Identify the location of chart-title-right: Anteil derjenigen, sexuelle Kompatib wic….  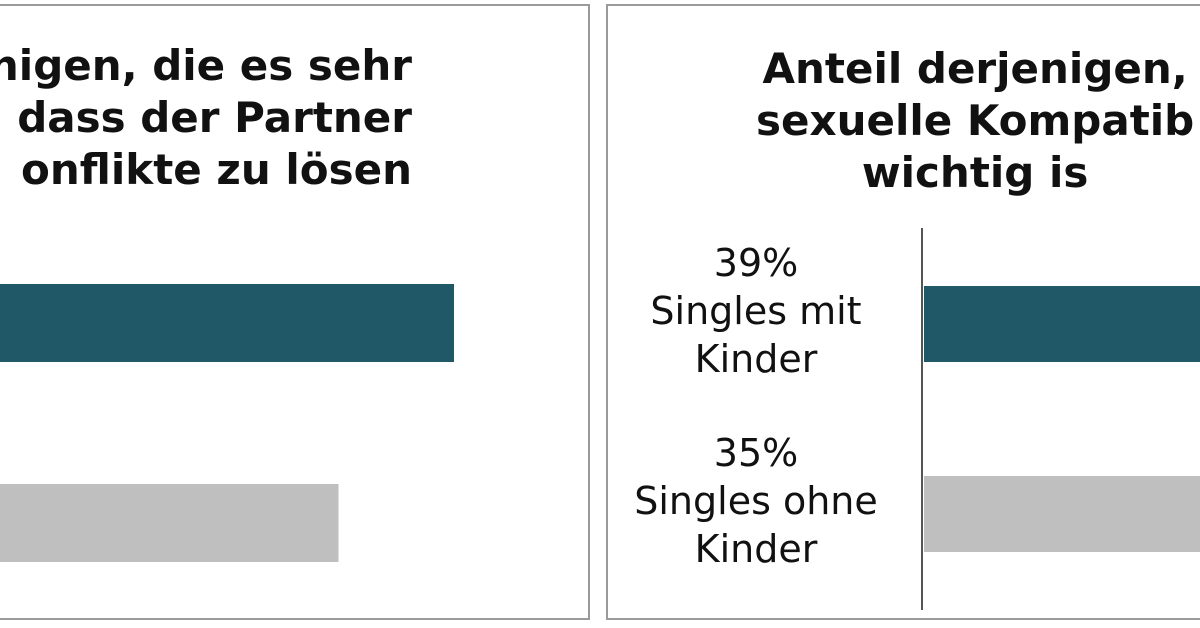
(975, 121).